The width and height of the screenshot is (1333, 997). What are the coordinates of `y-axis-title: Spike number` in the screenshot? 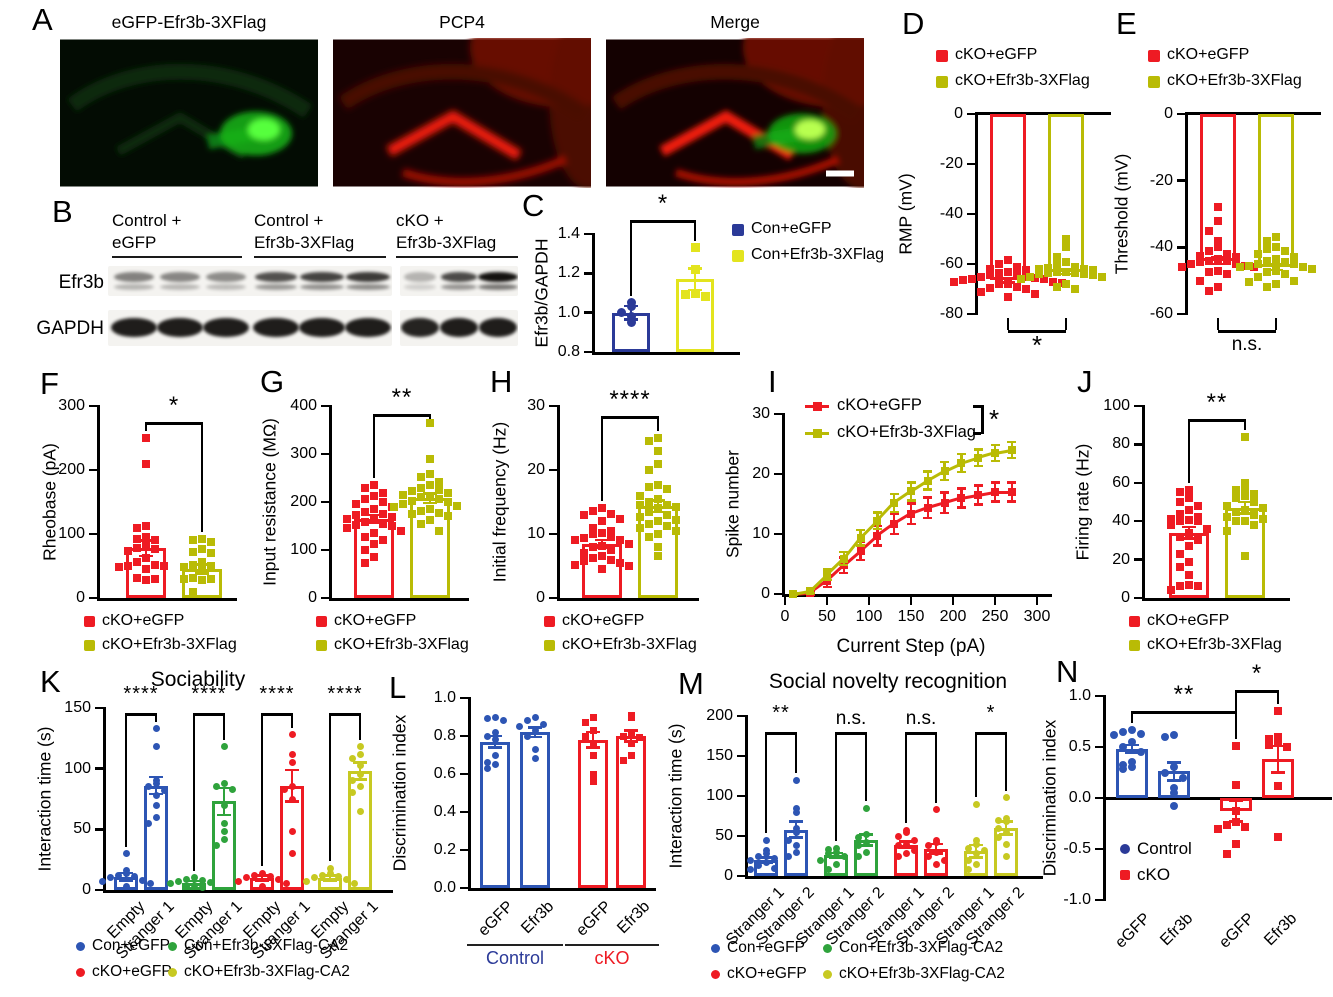 It's located at (732, 504).